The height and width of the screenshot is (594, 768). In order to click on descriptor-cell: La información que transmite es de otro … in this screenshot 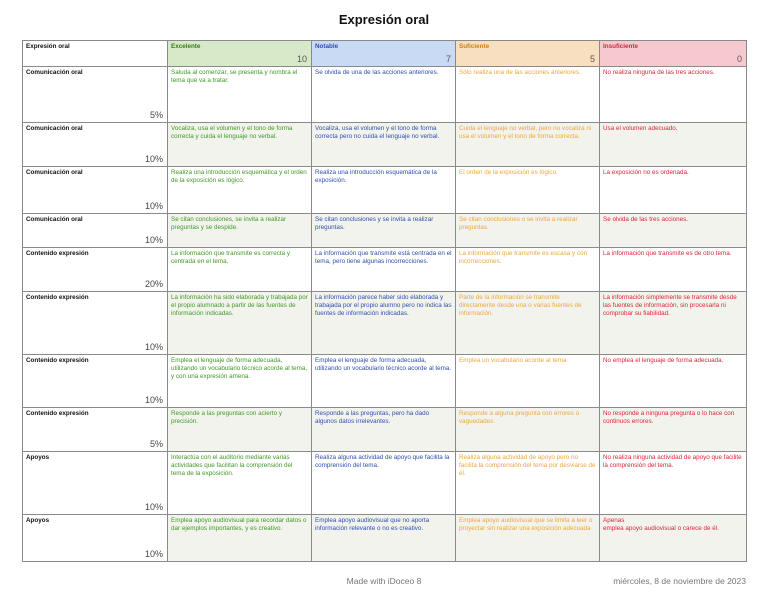, I will do `click(673, 269)`.